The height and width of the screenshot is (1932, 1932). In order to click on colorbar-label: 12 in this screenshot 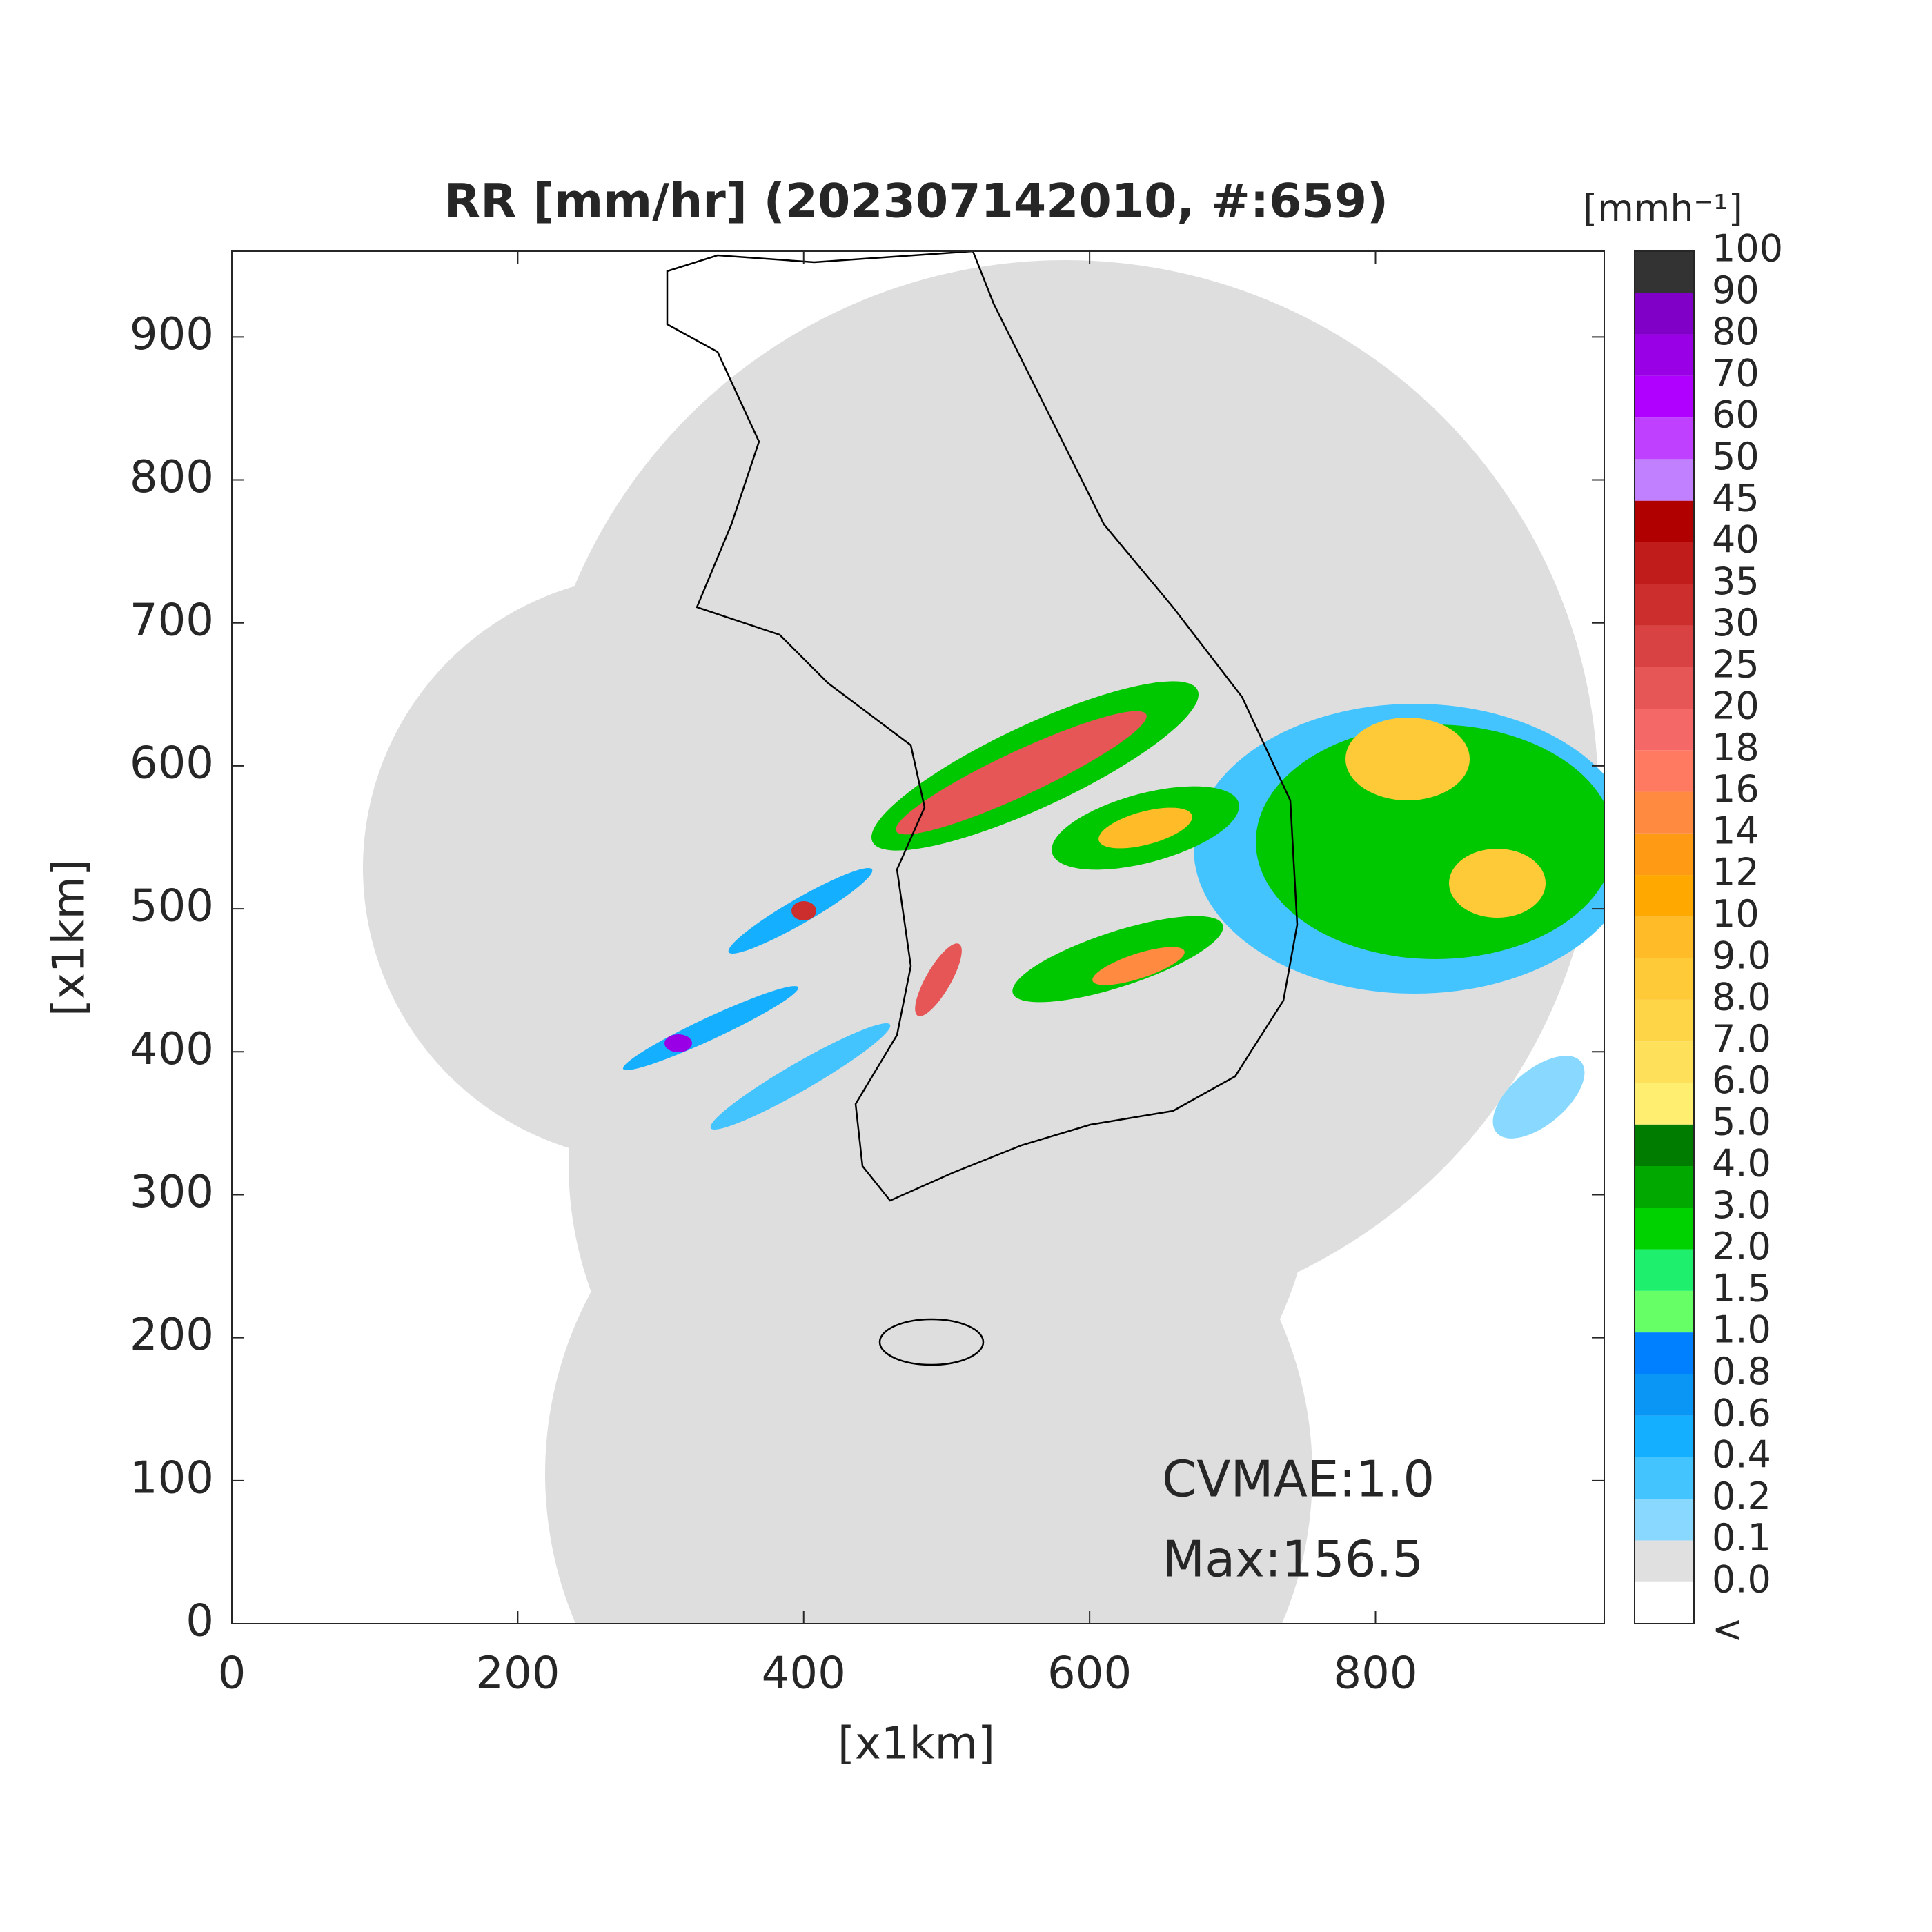, I will do `click(1735, 872)`.